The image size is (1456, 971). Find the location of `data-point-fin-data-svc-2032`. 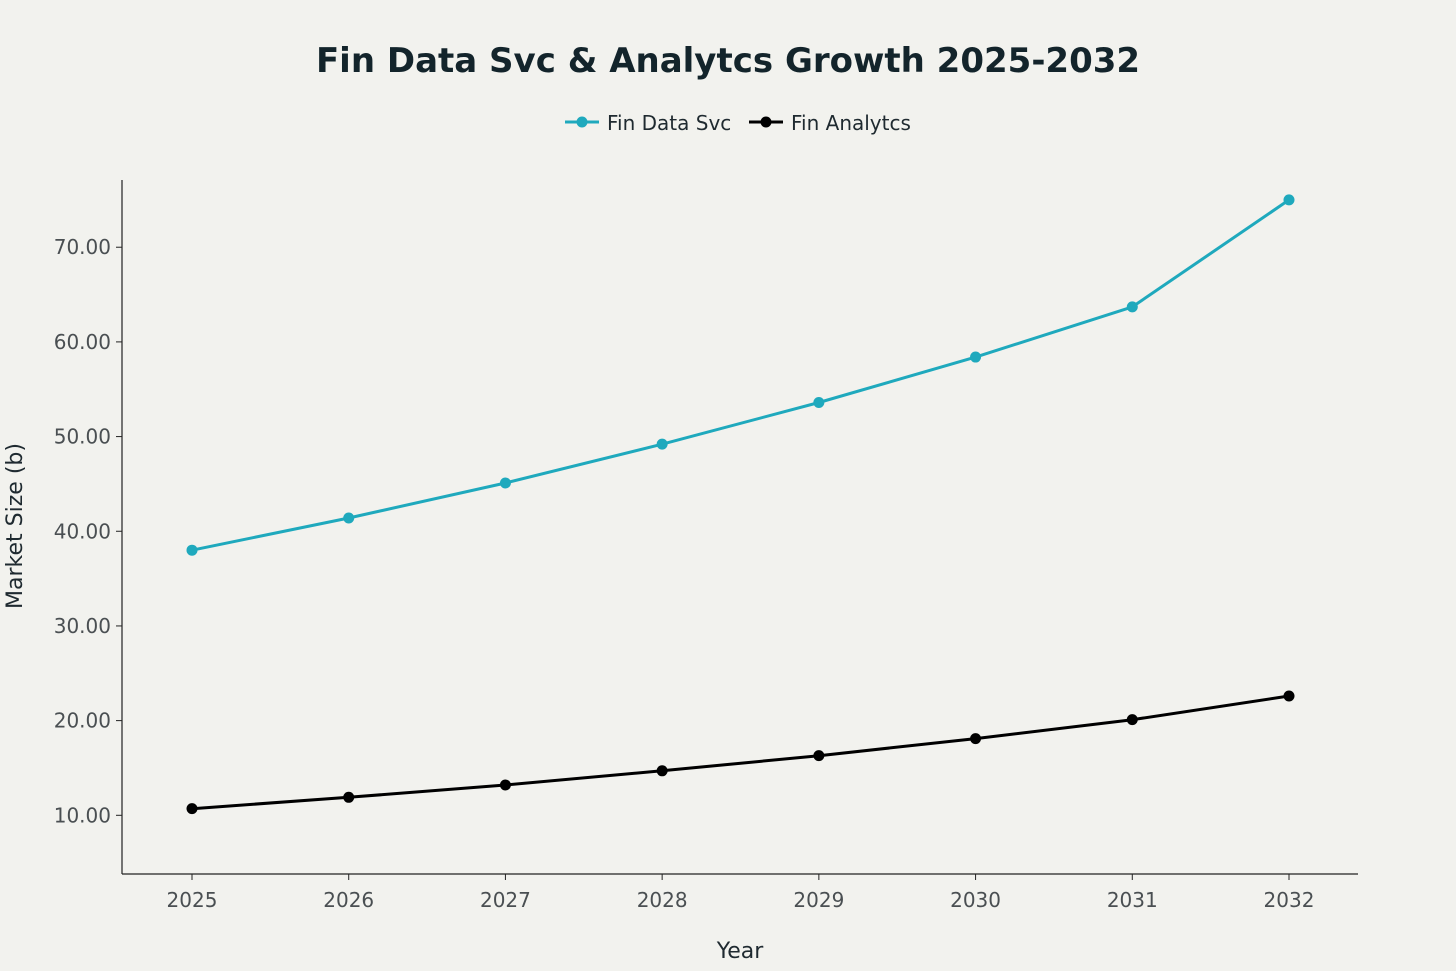

data-point-fin-data-svc-2032 is located at coordinates (1289, 200).